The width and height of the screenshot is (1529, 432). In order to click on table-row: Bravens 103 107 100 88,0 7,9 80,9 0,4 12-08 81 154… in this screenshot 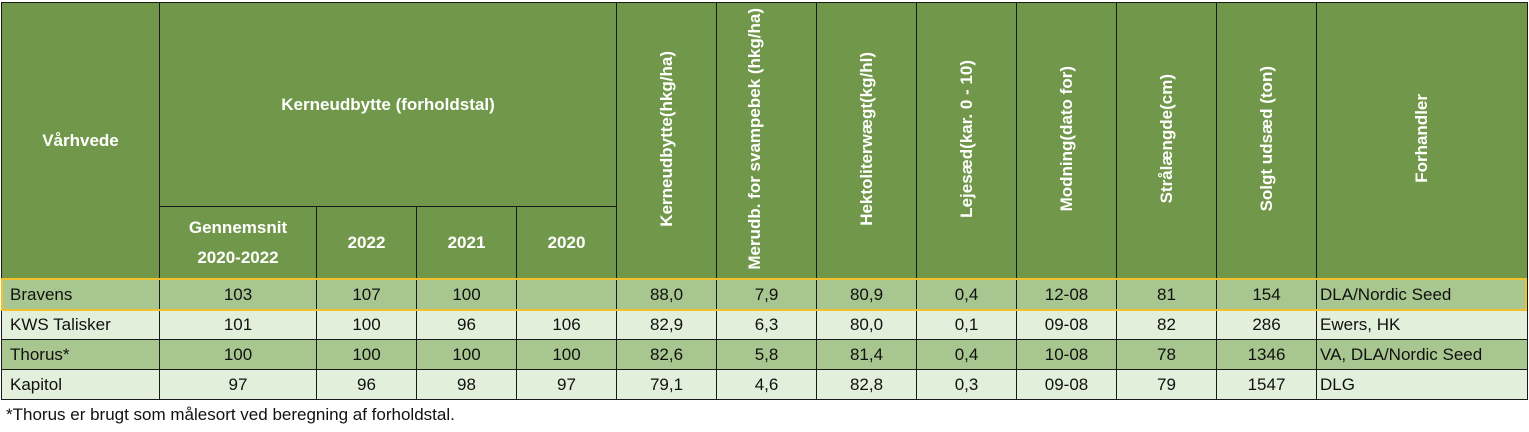, I will do `click(765, 294)`.